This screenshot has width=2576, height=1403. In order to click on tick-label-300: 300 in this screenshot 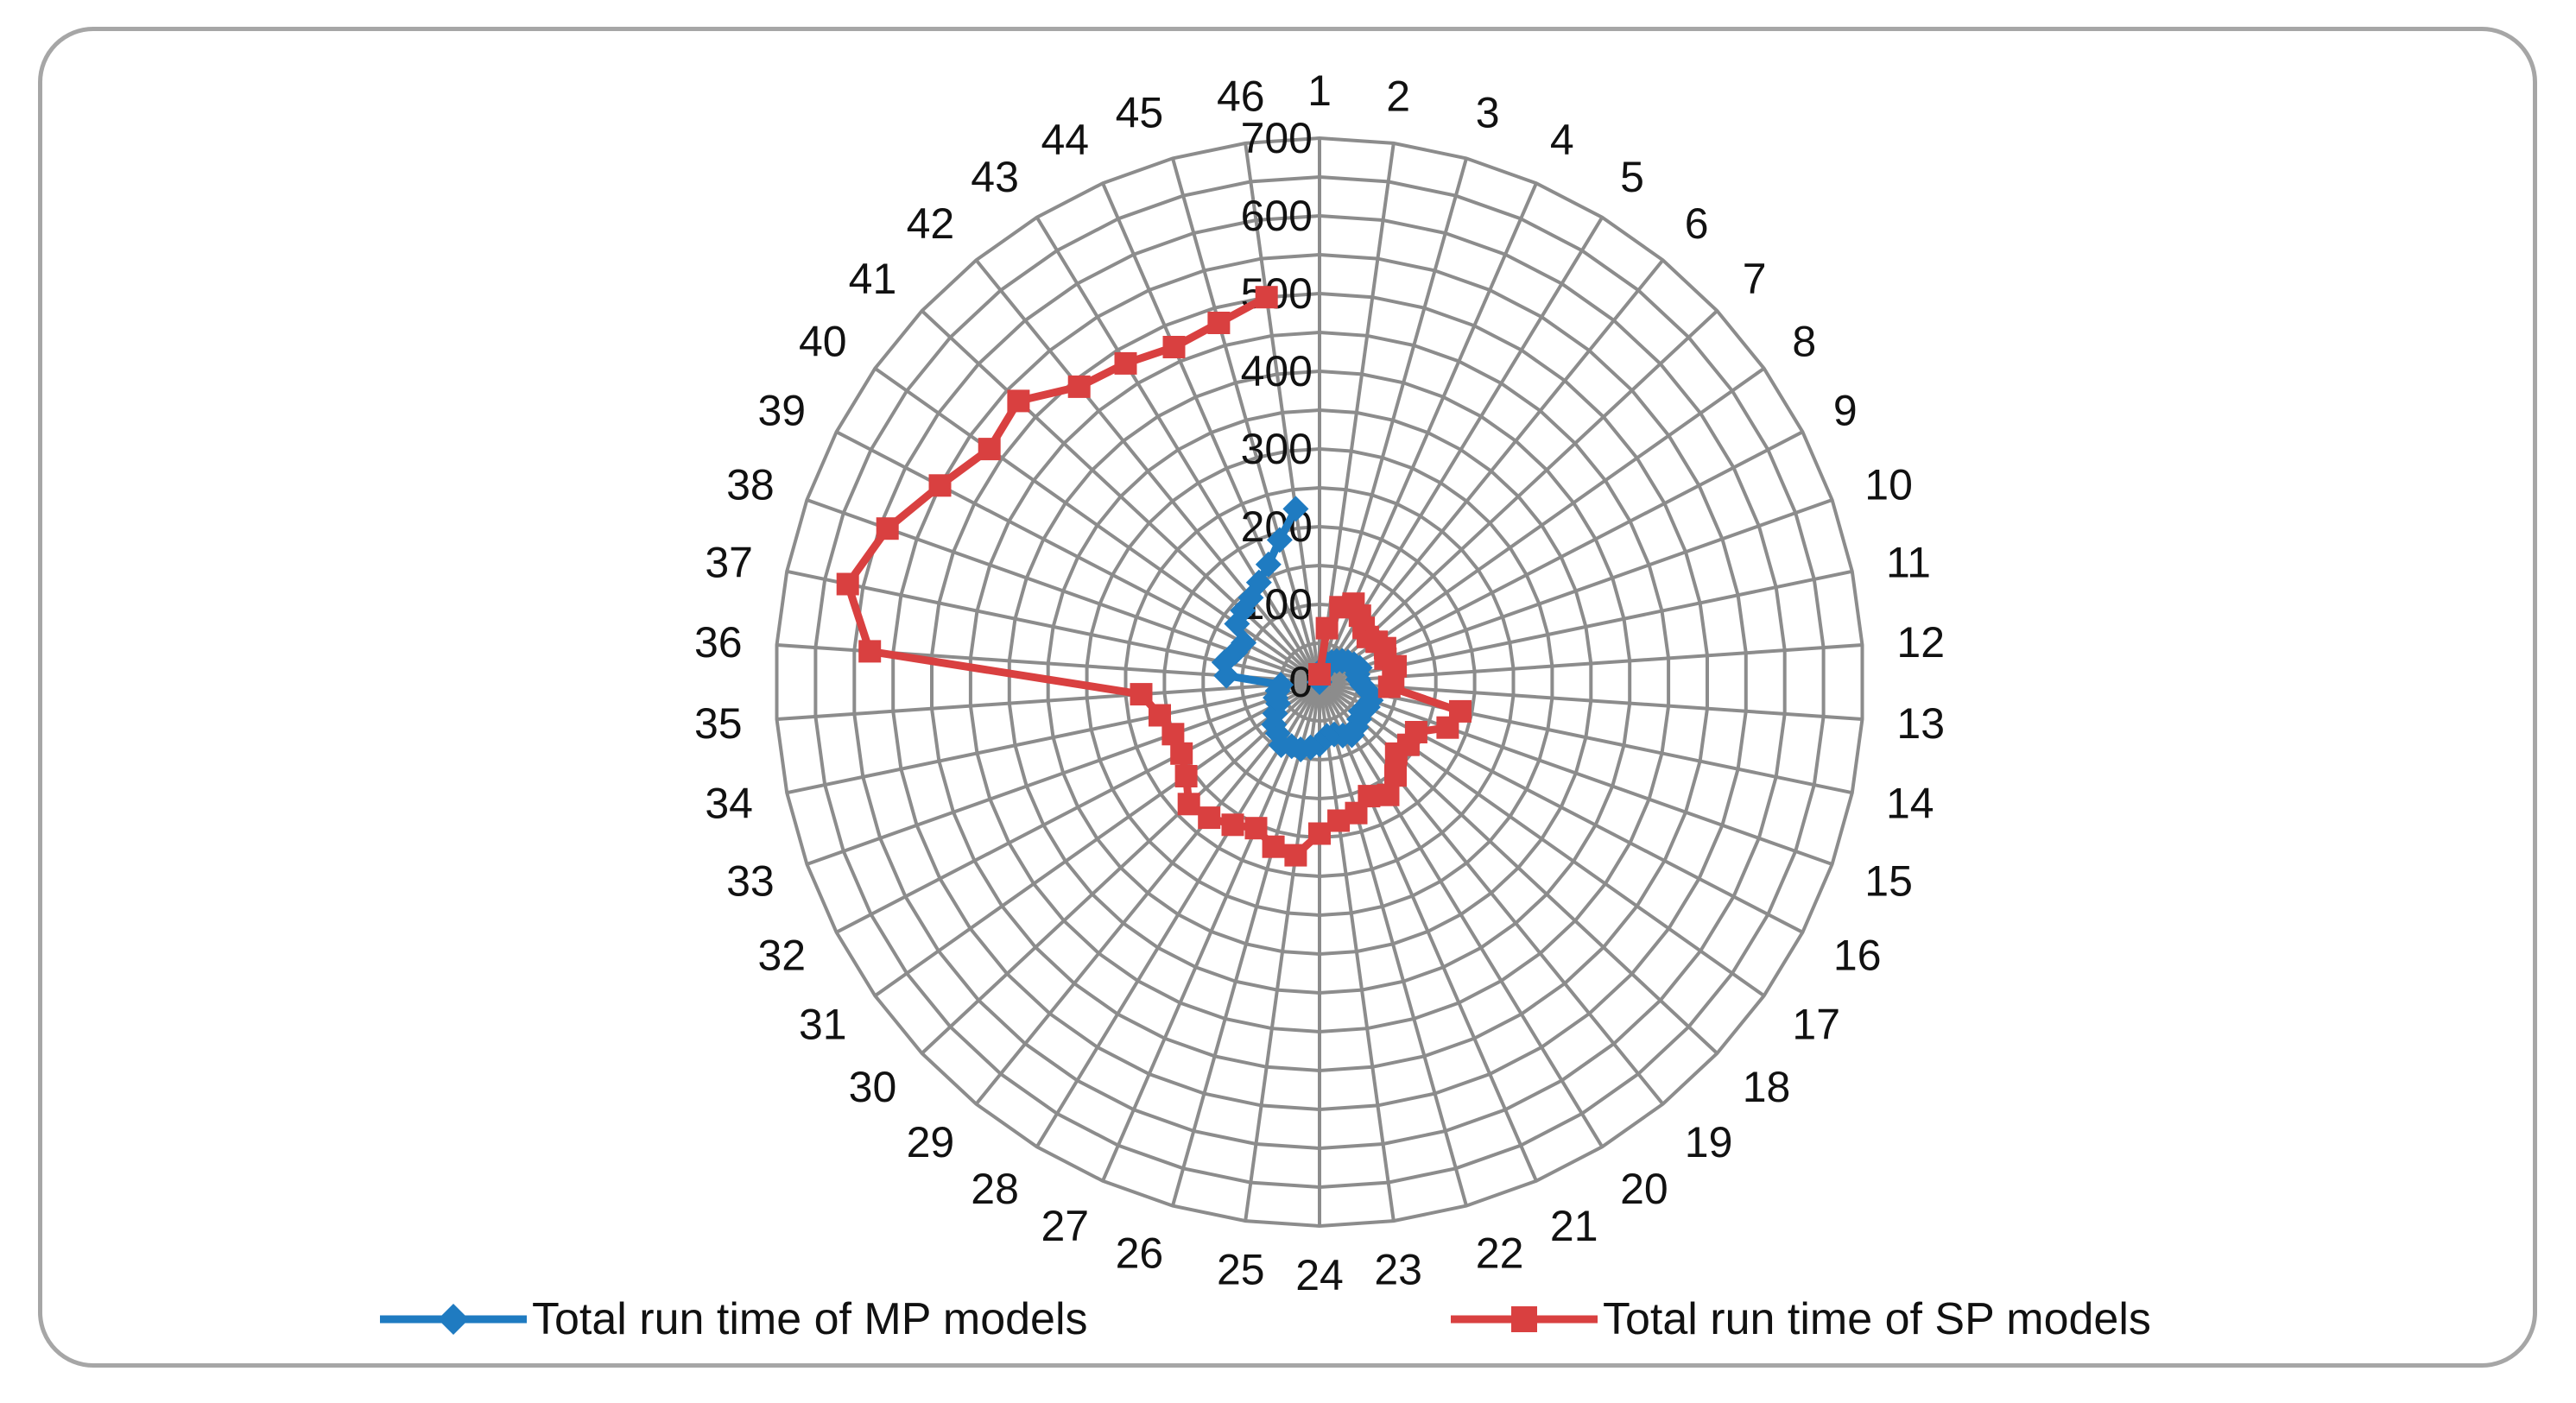, I will do `click(1277, 449)`.